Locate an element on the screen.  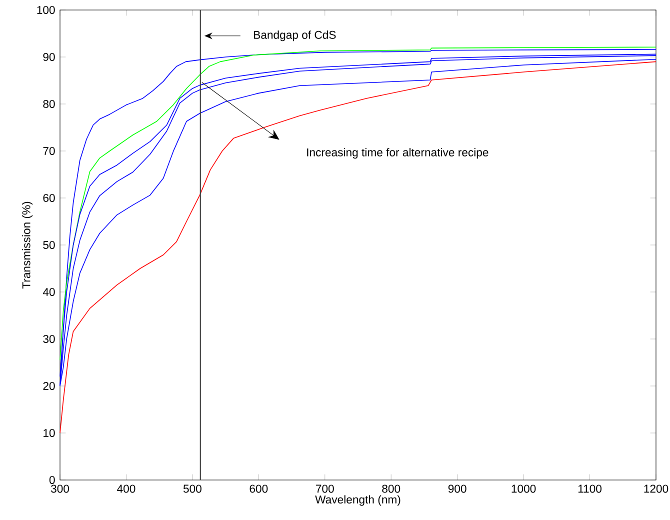
annotation: Increasing time for alternative recipe is located at coordinates (397, 153).